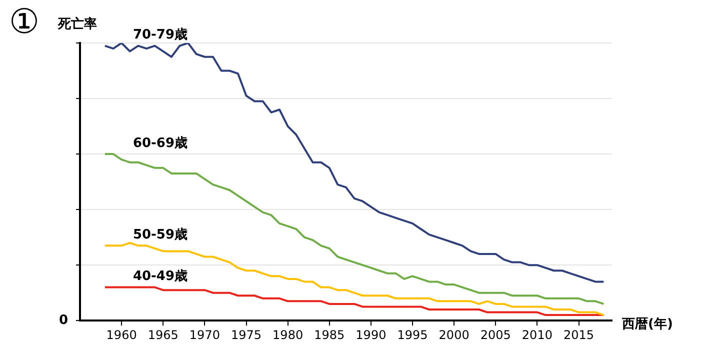 Image resolution: width=702 pixels, height=350 pixels. I want to click on x-tick-label: 1960, so click(121, 335).